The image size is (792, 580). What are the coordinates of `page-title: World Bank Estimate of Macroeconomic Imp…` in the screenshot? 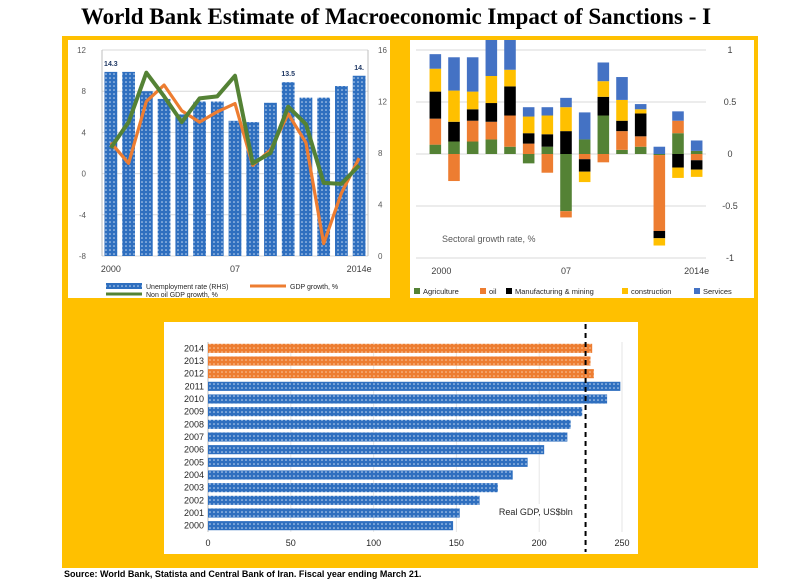 It's located at (396, 16).